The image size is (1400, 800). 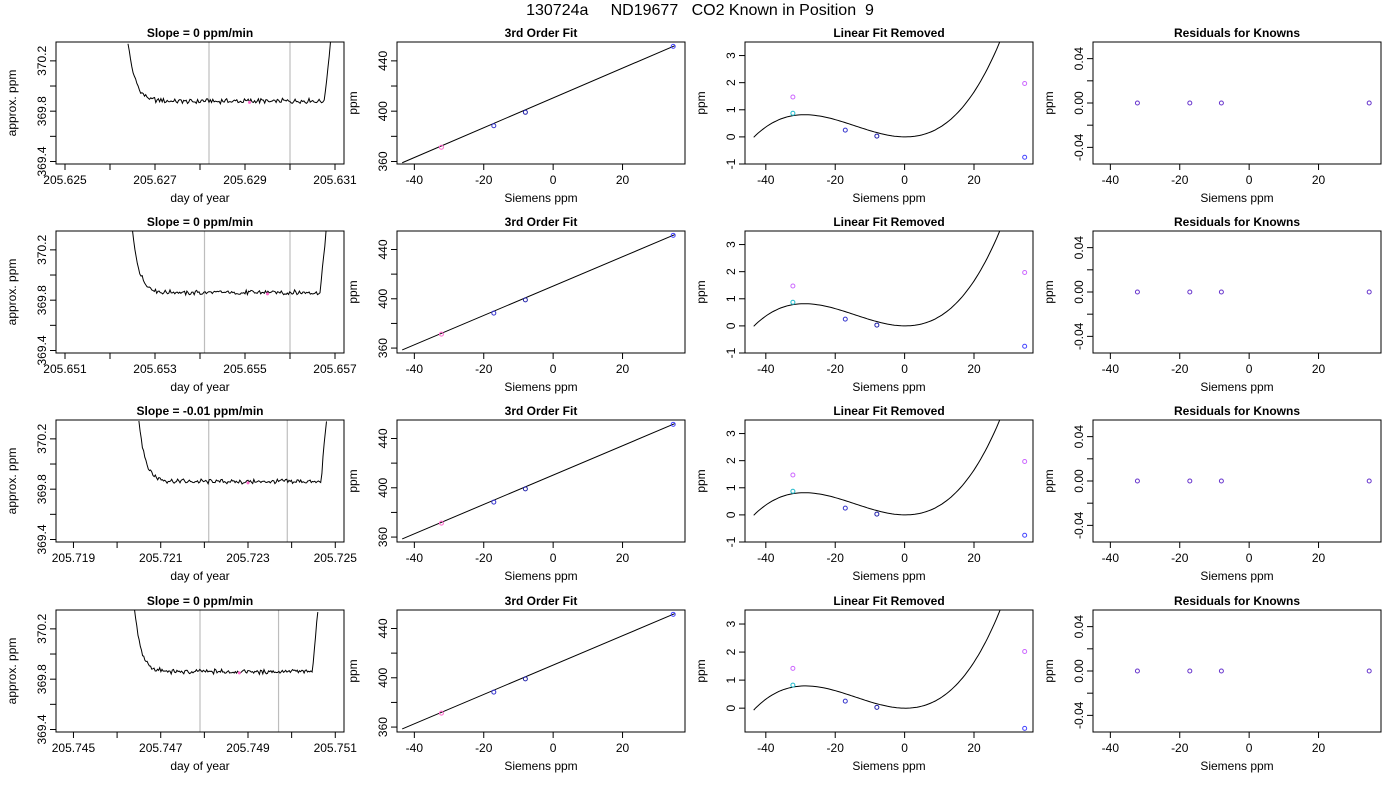 I want to click on x-tick-label: 205.627, so click(x=155, y=180).